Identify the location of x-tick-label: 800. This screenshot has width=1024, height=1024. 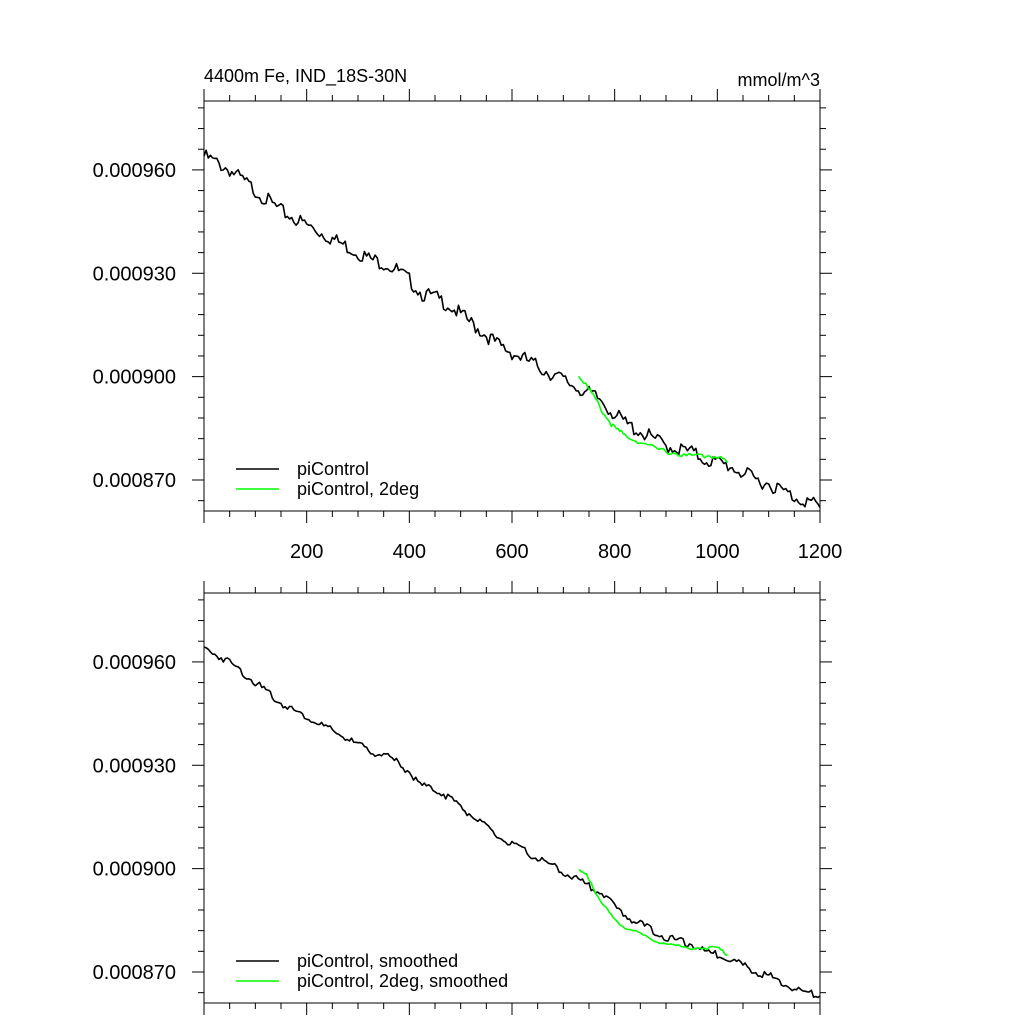
(614, 552).